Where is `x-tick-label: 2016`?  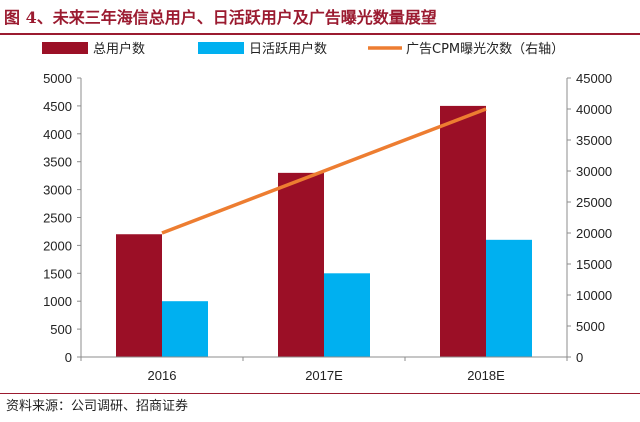
x-tick-label: 2016 is located at coordinates (162, 375).